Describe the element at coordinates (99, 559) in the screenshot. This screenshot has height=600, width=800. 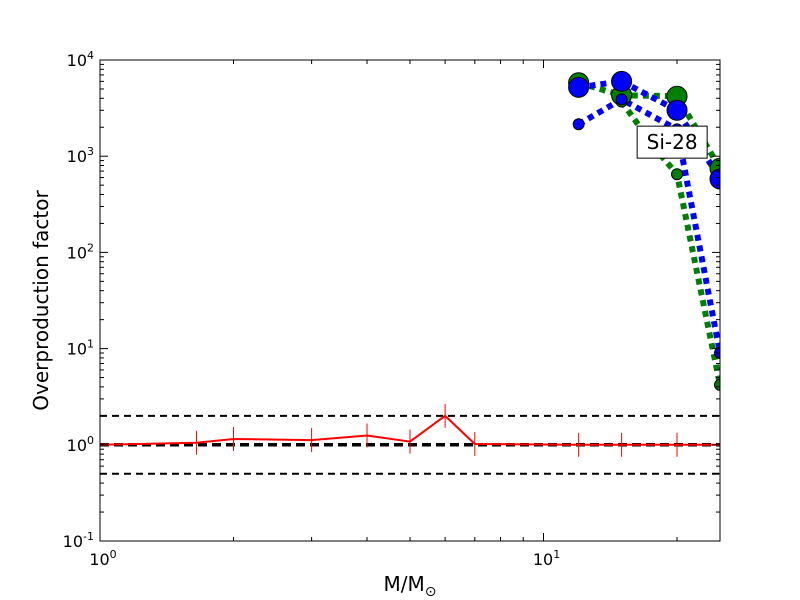
I see `x-tick-label-0-base: 10` at that location.